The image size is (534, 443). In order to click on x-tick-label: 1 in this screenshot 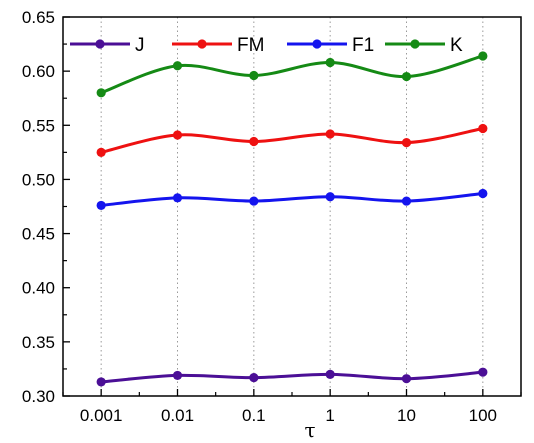, I will do `click(329, 415)`.